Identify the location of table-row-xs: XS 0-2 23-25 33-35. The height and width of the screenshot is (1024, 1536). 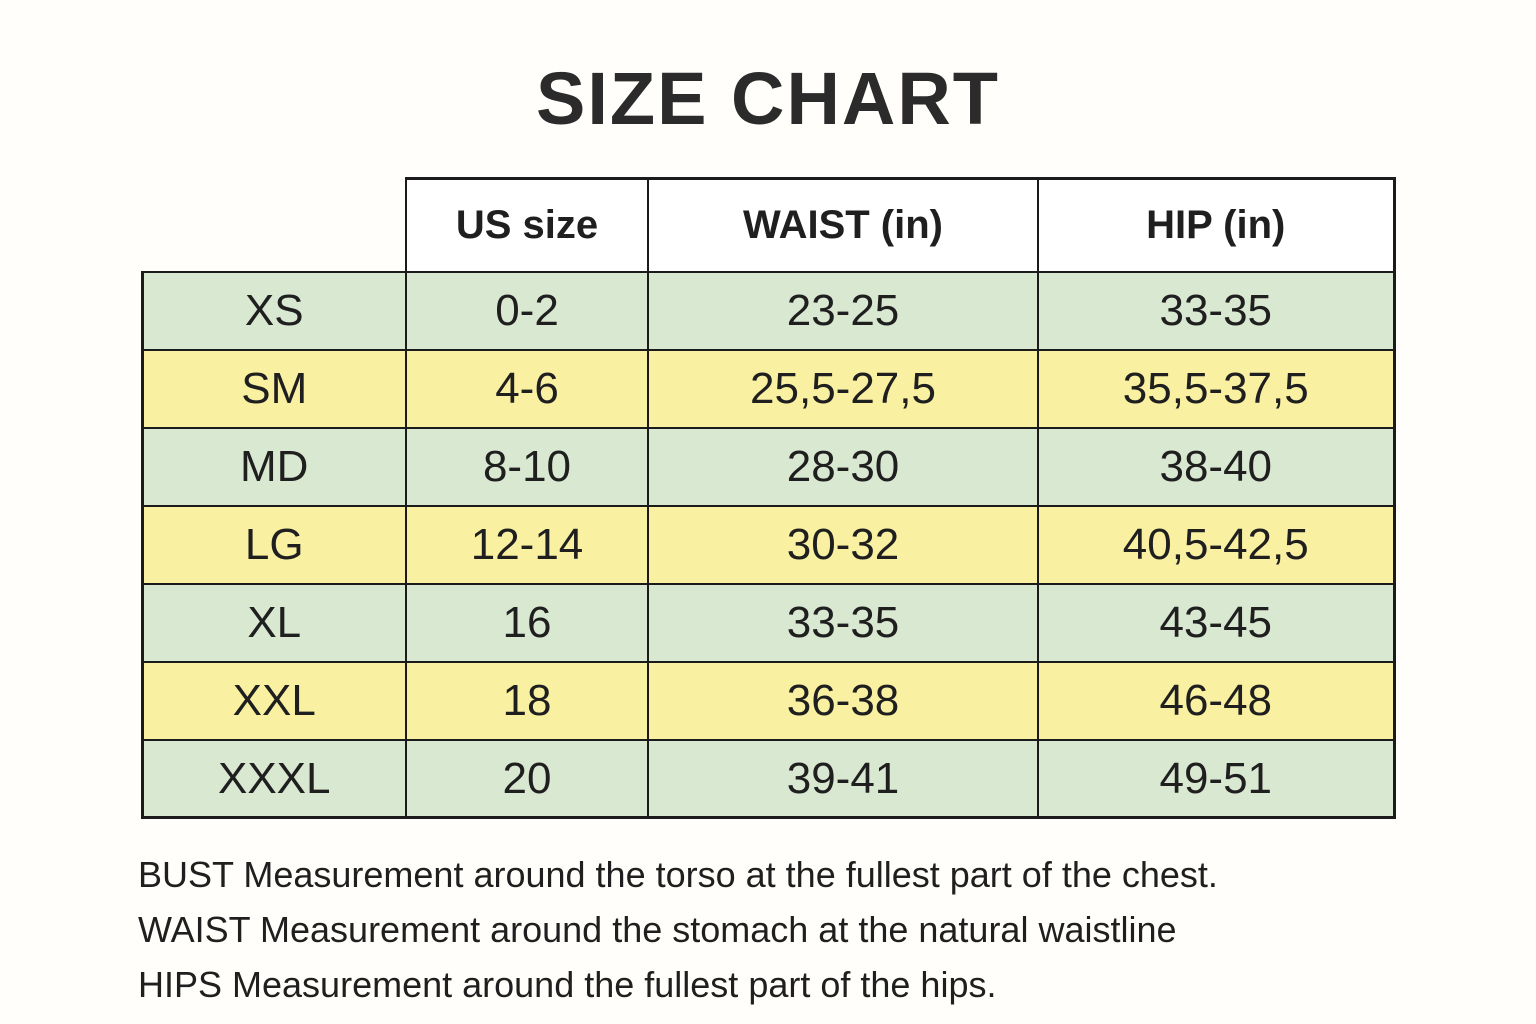
(768, 310).